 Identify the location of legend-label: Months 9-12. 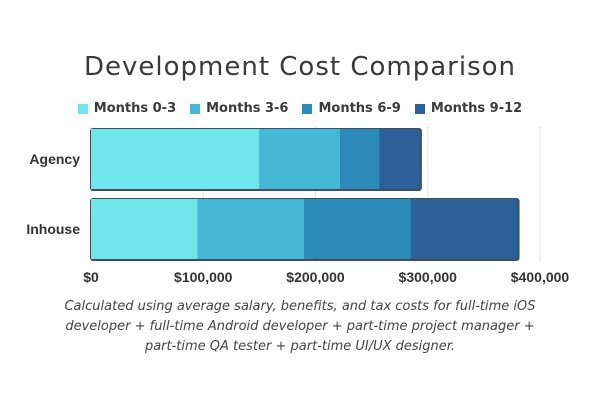
(476, 108).